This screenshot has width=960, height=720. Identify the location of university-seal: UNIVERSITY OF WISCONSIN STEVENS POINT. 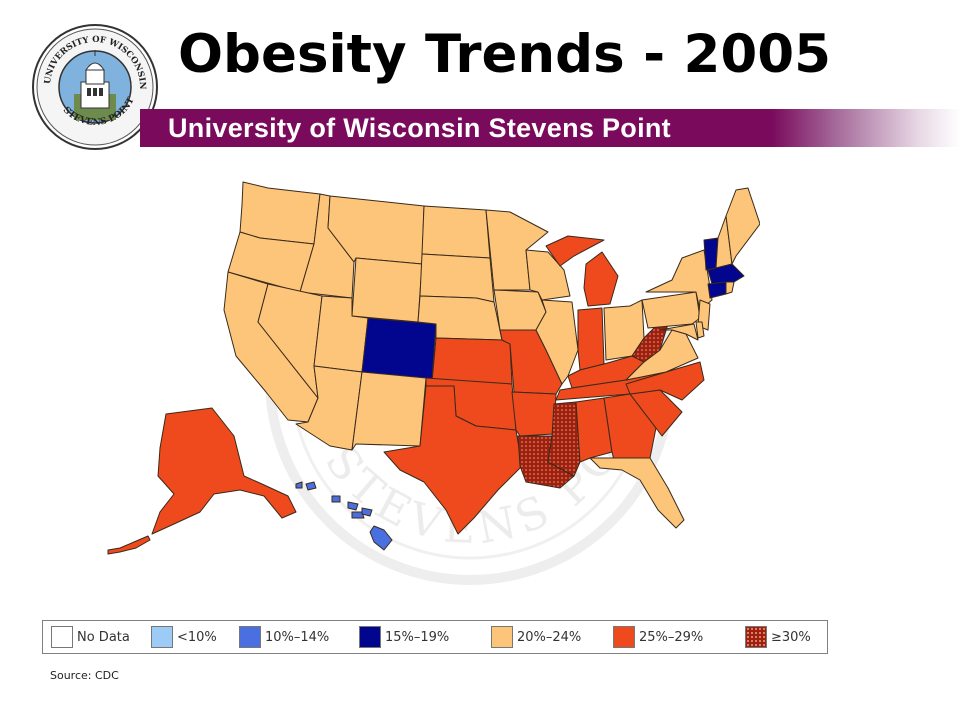
(95, 87).